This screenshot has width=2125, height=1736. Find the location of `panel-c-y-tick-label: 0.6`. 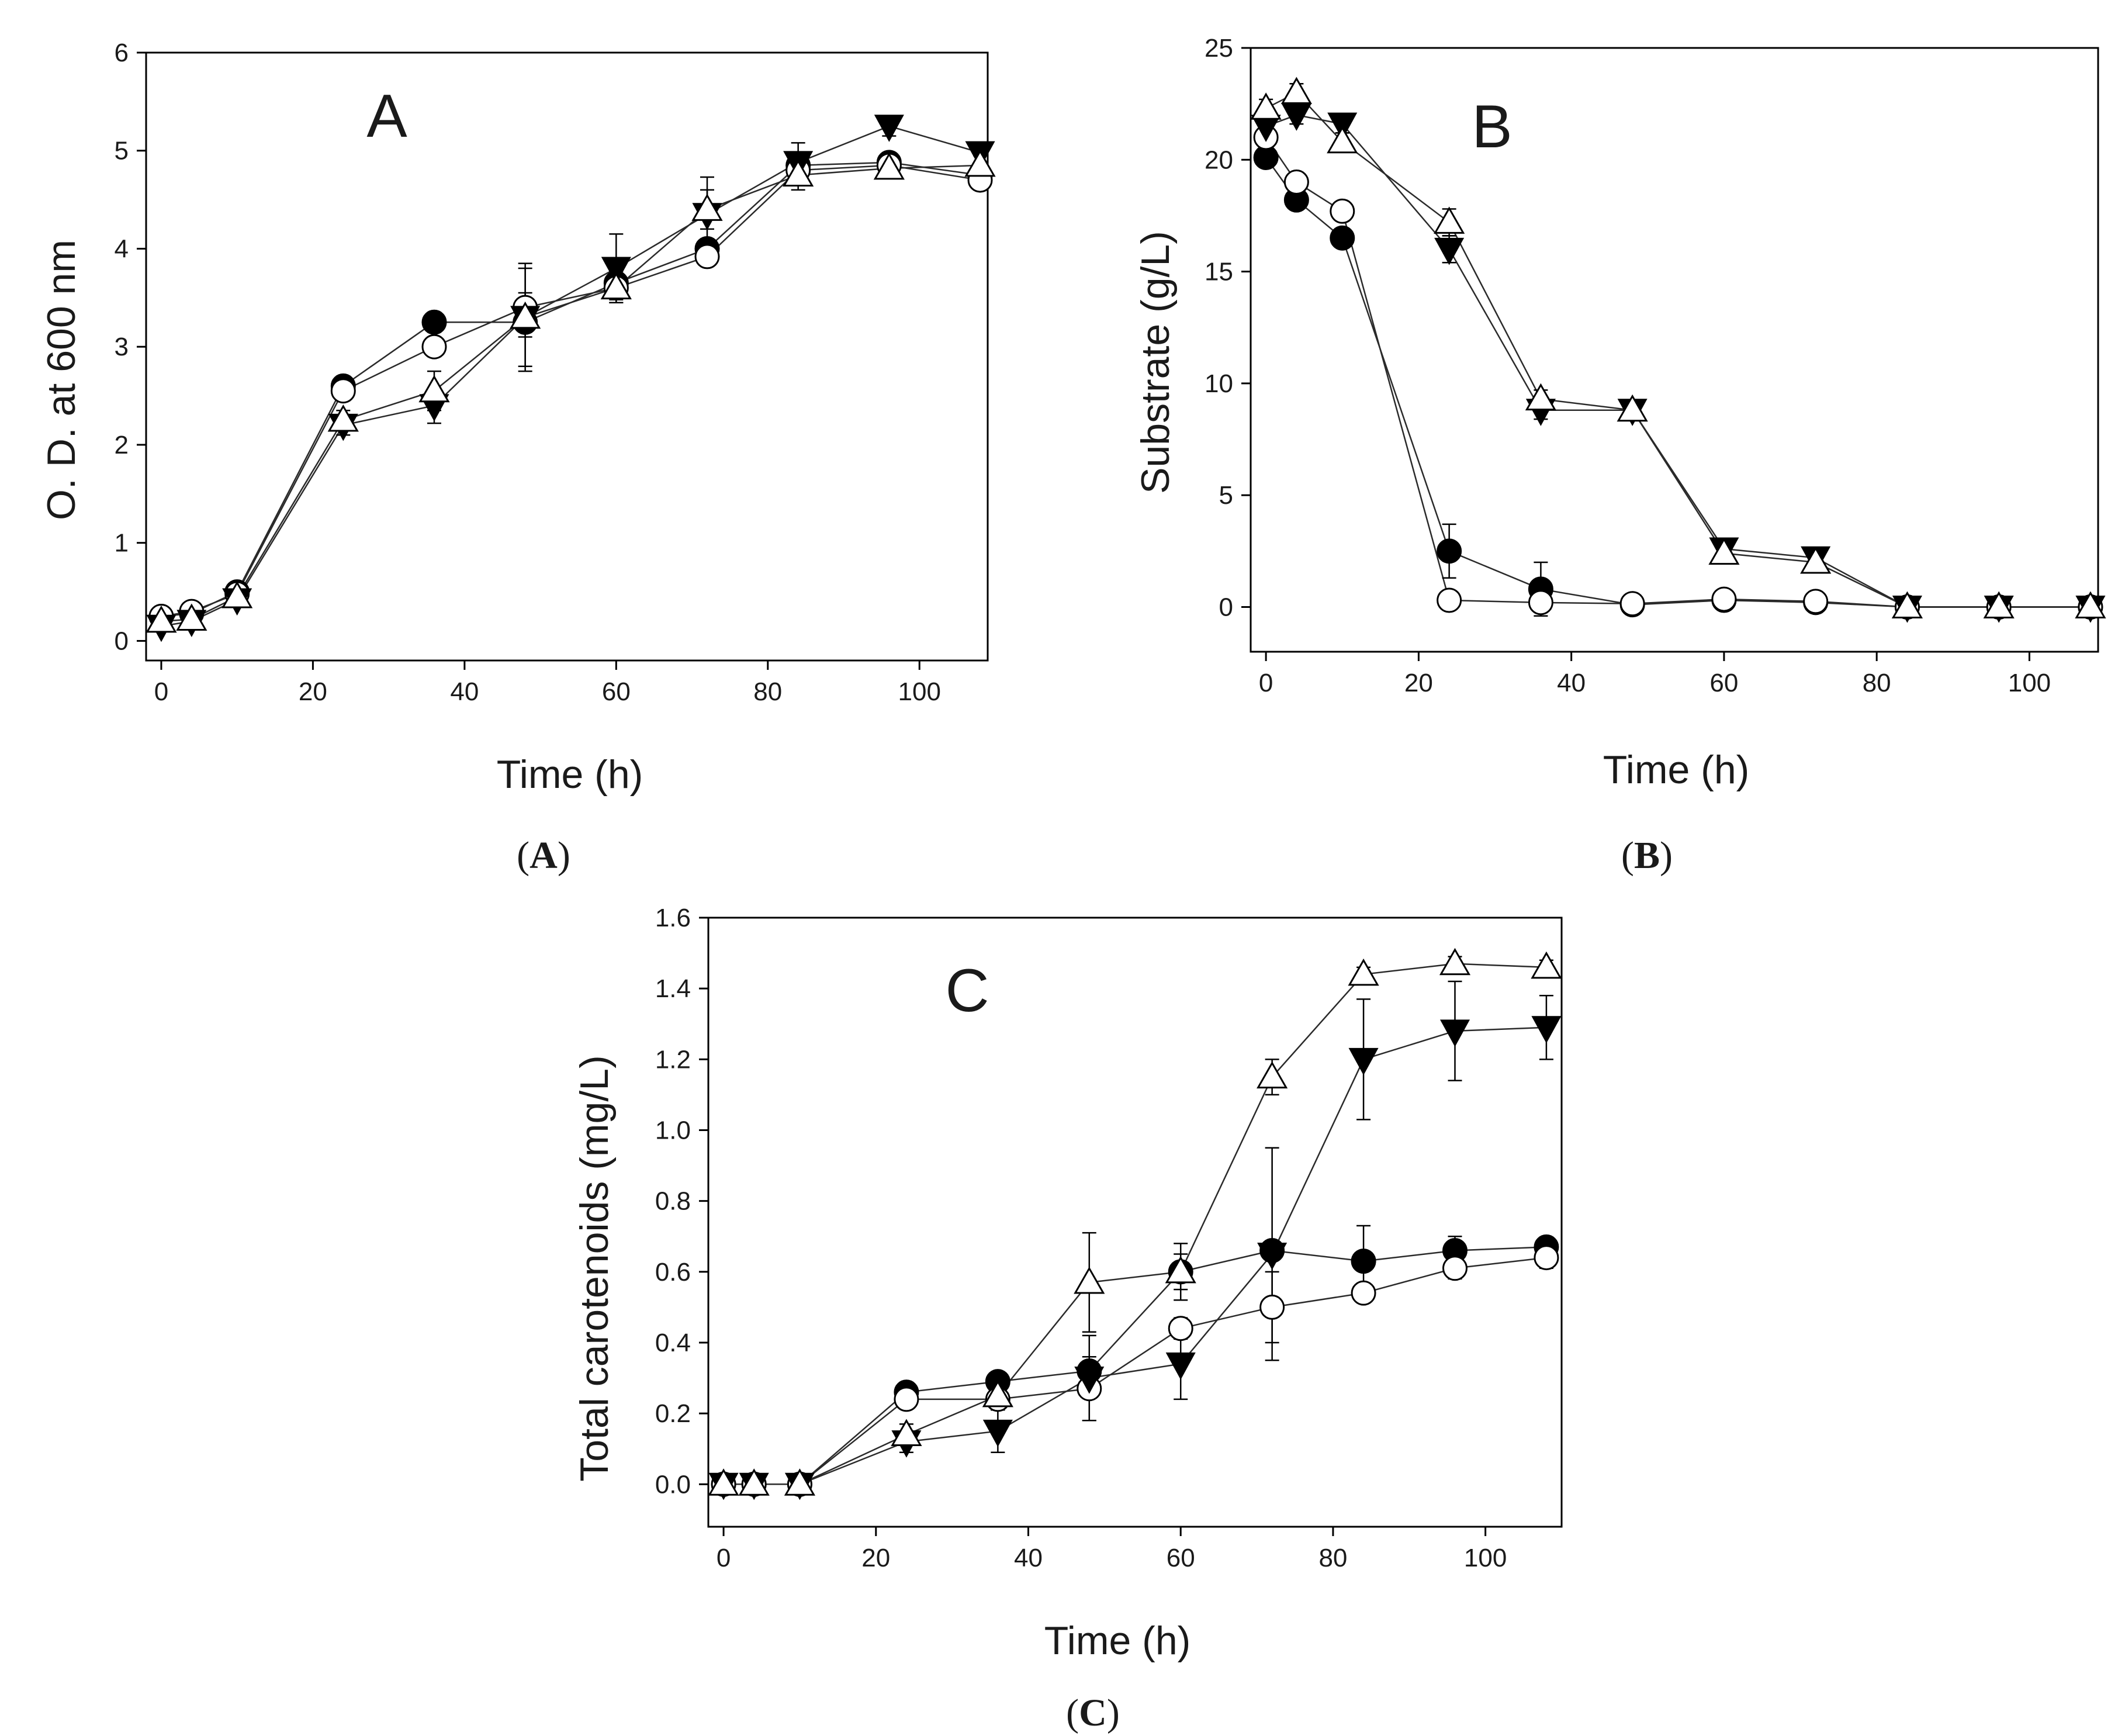

panel-c-y-tick-label: 0.6 is located at coordinates (673, 1273).